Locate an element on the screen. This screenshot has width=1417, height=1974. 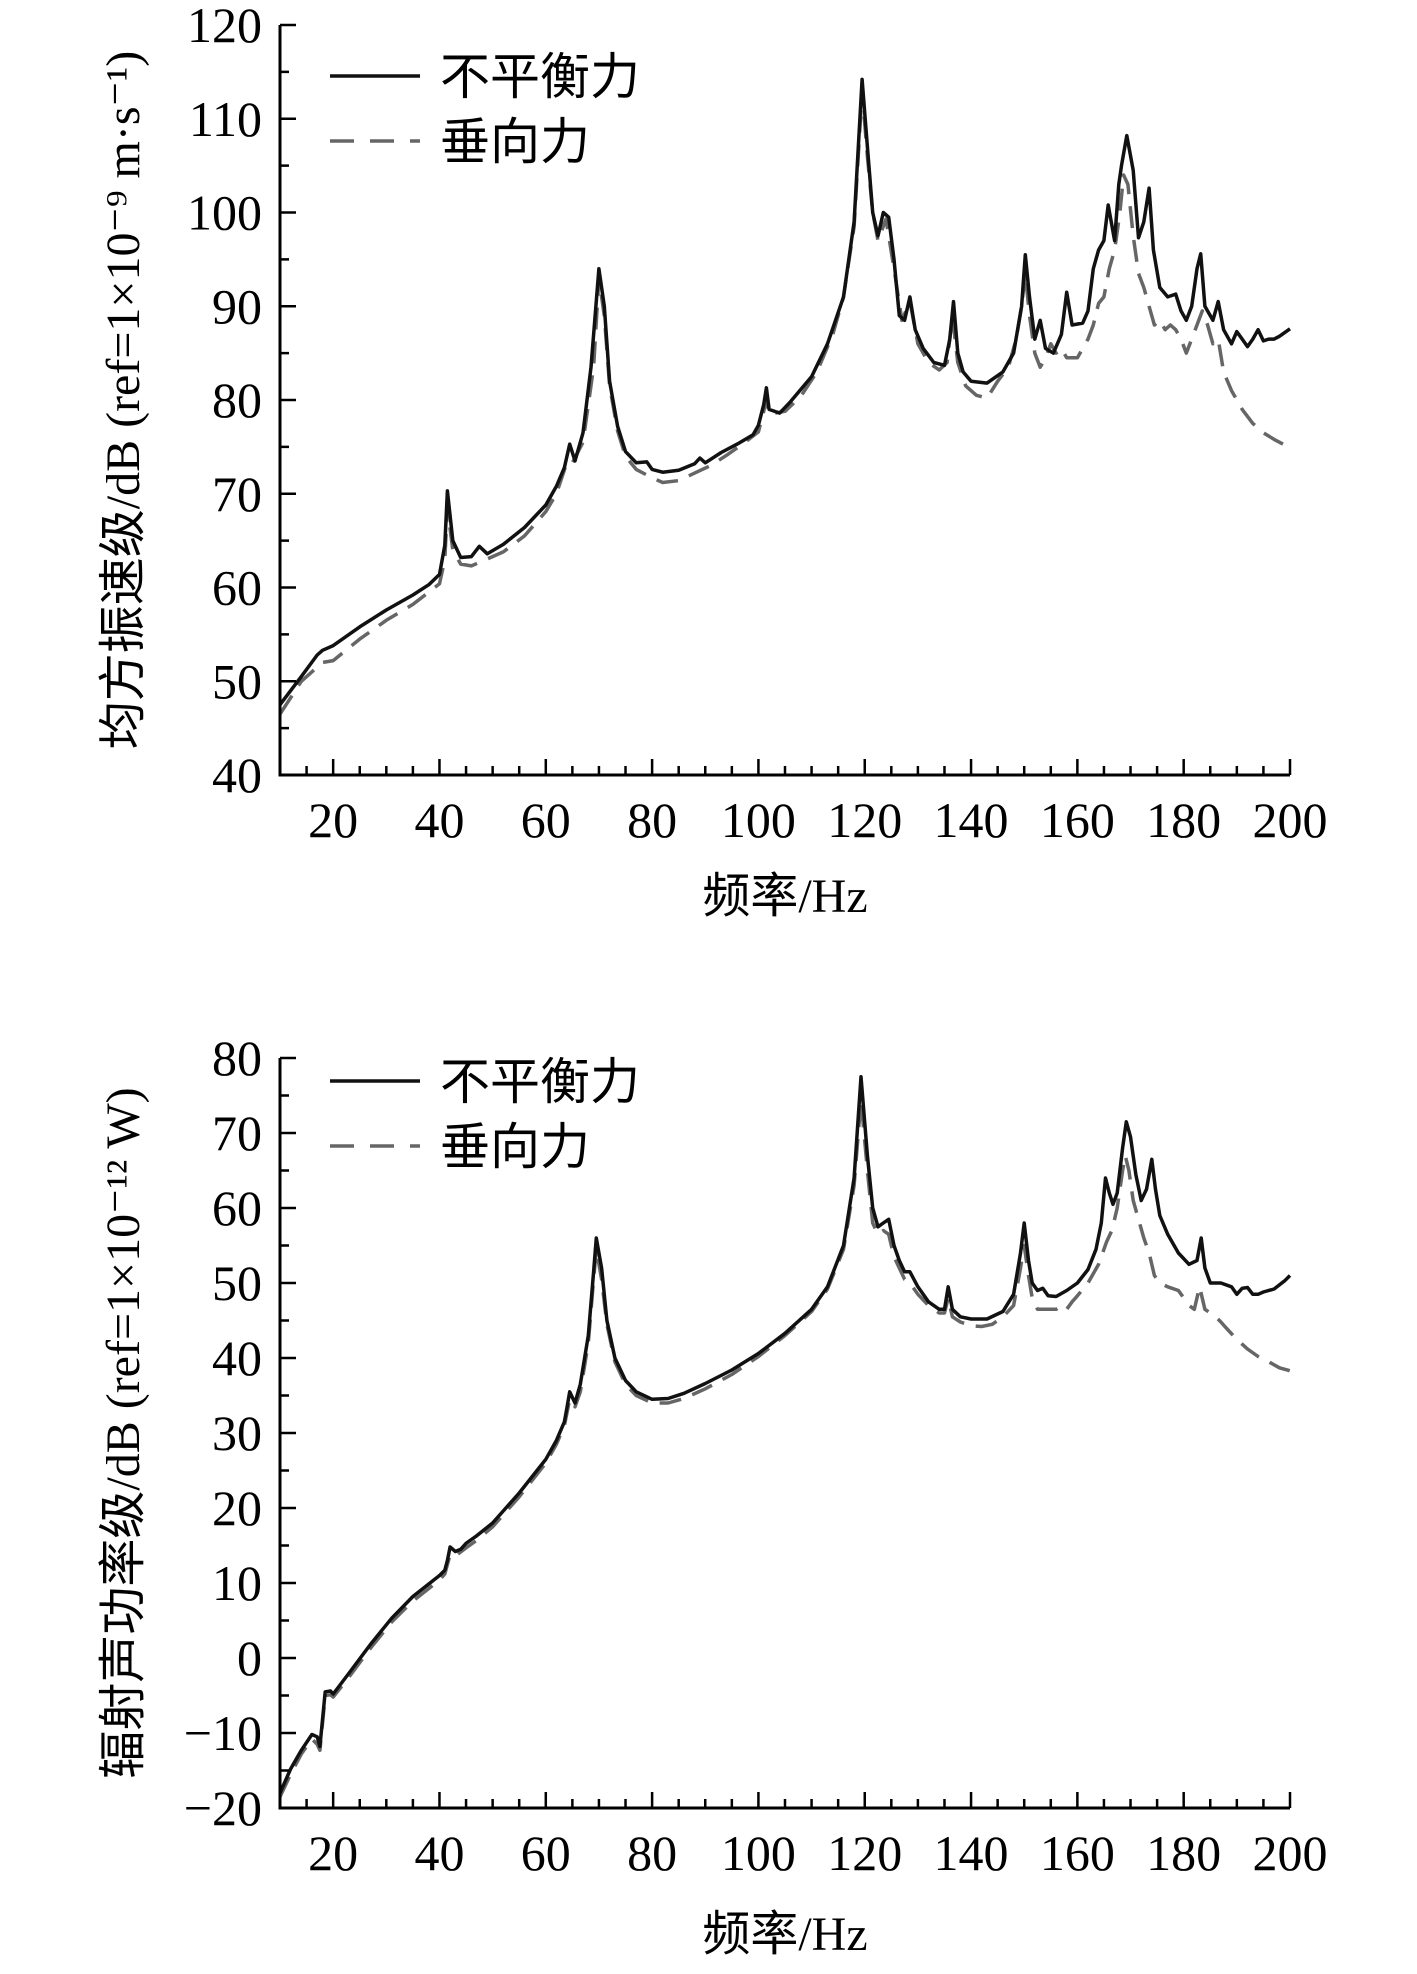
y-axis-title: 辐射声功率级/dB (ref=1×10⁻¹² W) is located at coordinates (123, 1432).